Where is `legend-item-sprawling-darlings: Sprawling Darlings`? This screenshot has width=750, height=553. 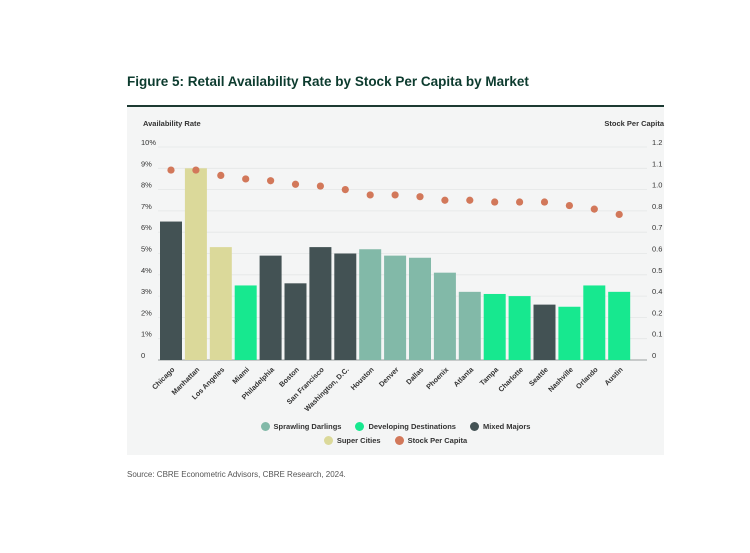
legend-item-sprawling-darlings: Sprawling Darlings is located at coordinates (301, 426).